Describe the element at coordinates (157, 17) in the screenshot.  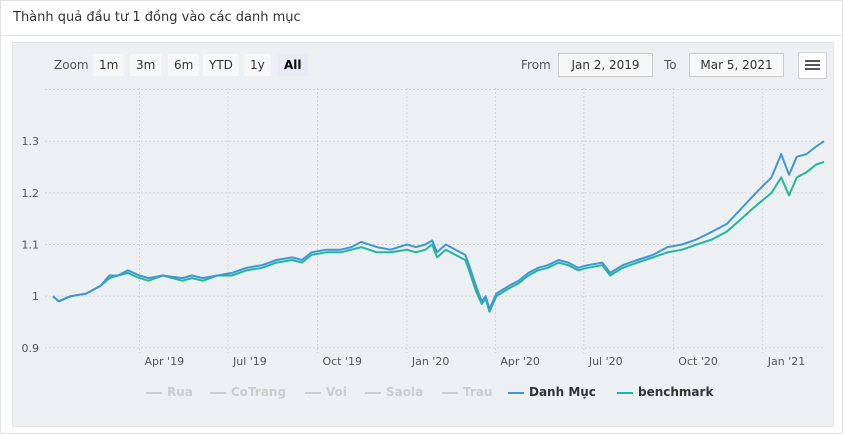
I see `panel-title: Thành quả đầu tư 1 đồng vào các danh mục` at that location.